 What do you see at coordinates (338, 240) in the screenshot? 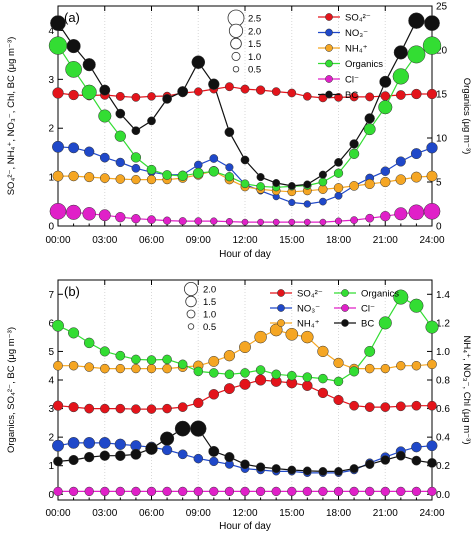
I see `x-tick-label: 18:00` at bounding box center [338, 240].